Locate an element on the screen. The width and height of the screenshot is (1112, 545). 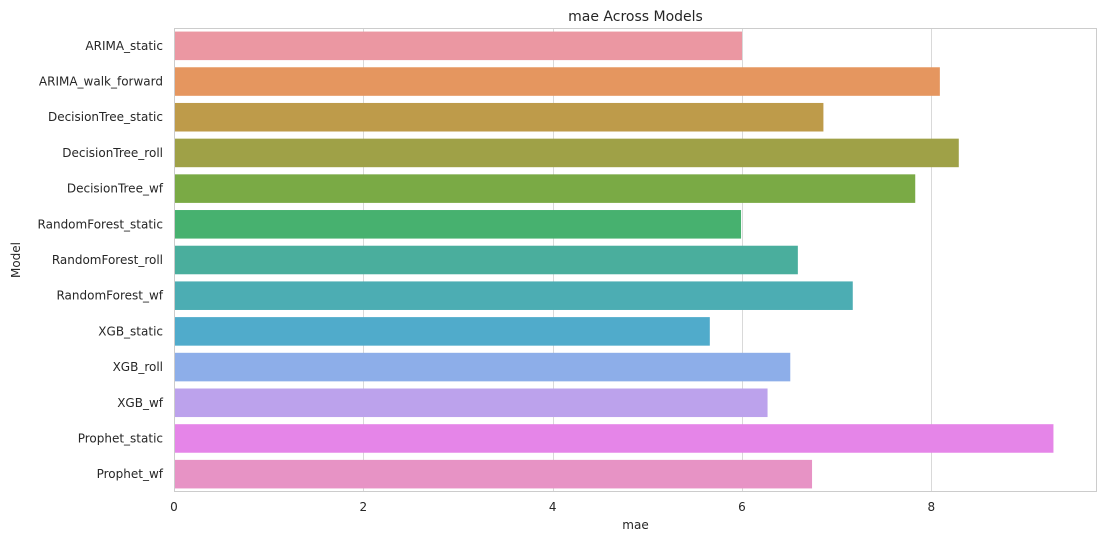
y-tick-label: Prophet_static is located at coordinates (120, 438).